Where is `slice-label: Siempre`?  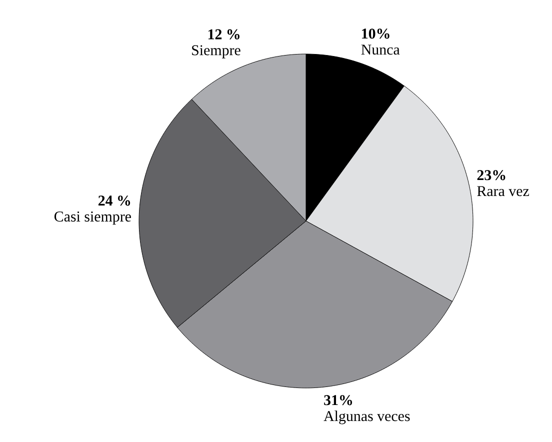 slice-label: Siempre is located at coordinates (216, 51).